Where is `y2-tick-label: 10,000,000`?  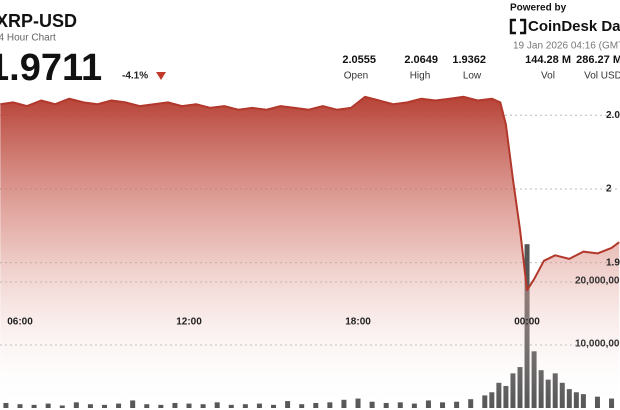 y2-tick-label: 10,000,000 is located at coordinates (597, 344).